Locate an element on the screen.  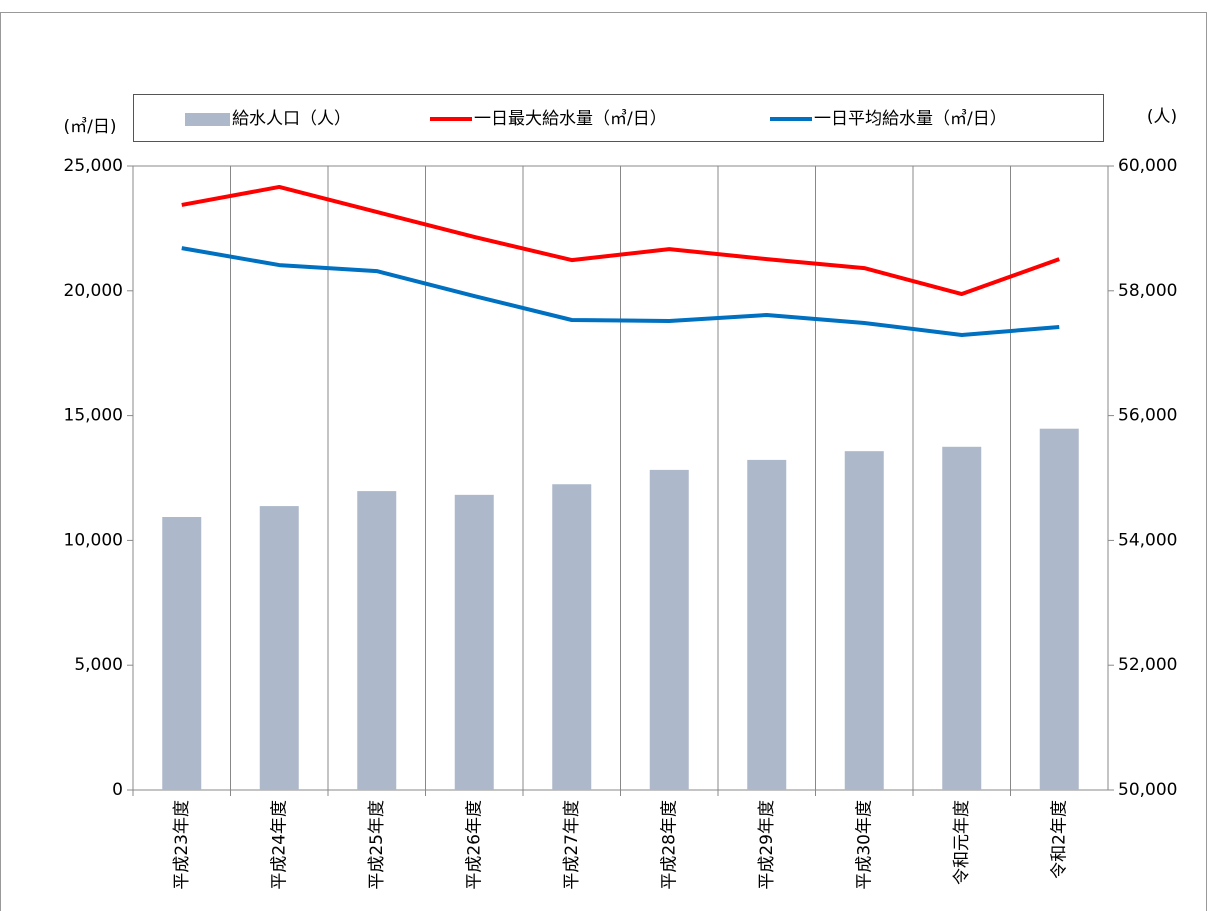
y2-tick-label: 52,000 is located at coordinates (1147, 665).